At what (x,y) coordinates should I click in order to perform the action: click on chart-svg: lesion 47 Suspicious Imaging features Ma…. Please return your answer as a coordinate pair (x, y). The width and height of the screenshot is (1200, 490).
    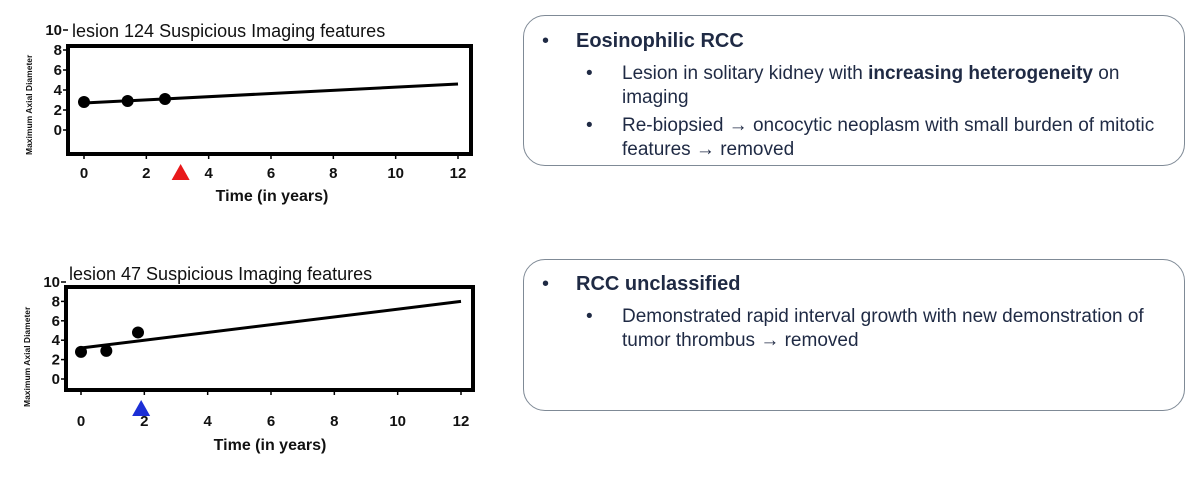
    Looking at the image, I should click on (248, 359).